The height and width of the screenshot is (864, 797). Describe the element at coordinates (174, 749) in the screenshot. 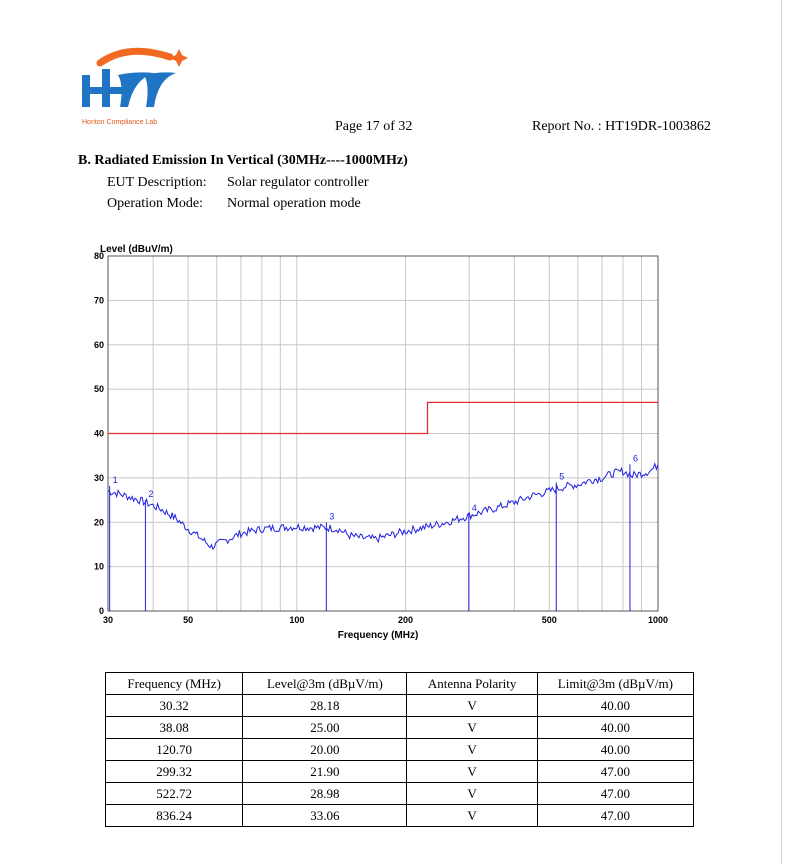

I see `cell-frequency: 120.70` at that location.